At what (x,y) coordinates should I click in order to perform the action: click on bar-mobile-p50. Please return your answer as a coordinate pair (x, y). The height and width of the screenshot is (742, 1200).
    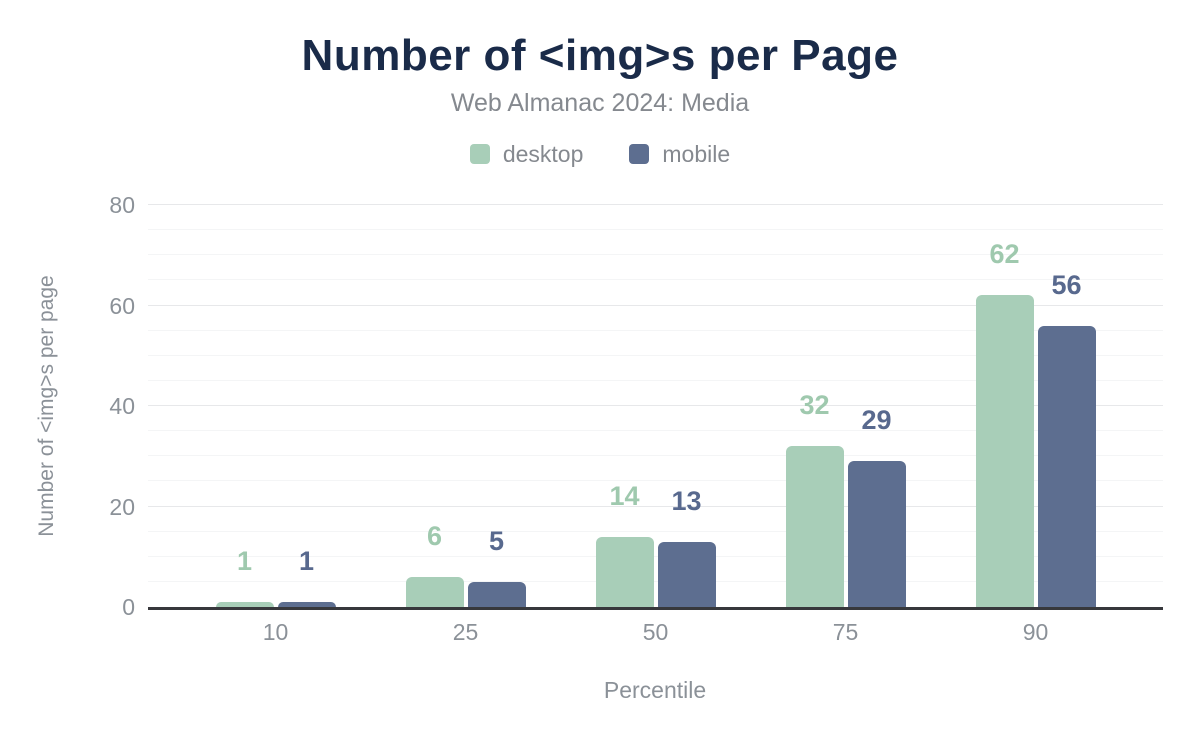
    Looking at the image, I should click on (686, 574).